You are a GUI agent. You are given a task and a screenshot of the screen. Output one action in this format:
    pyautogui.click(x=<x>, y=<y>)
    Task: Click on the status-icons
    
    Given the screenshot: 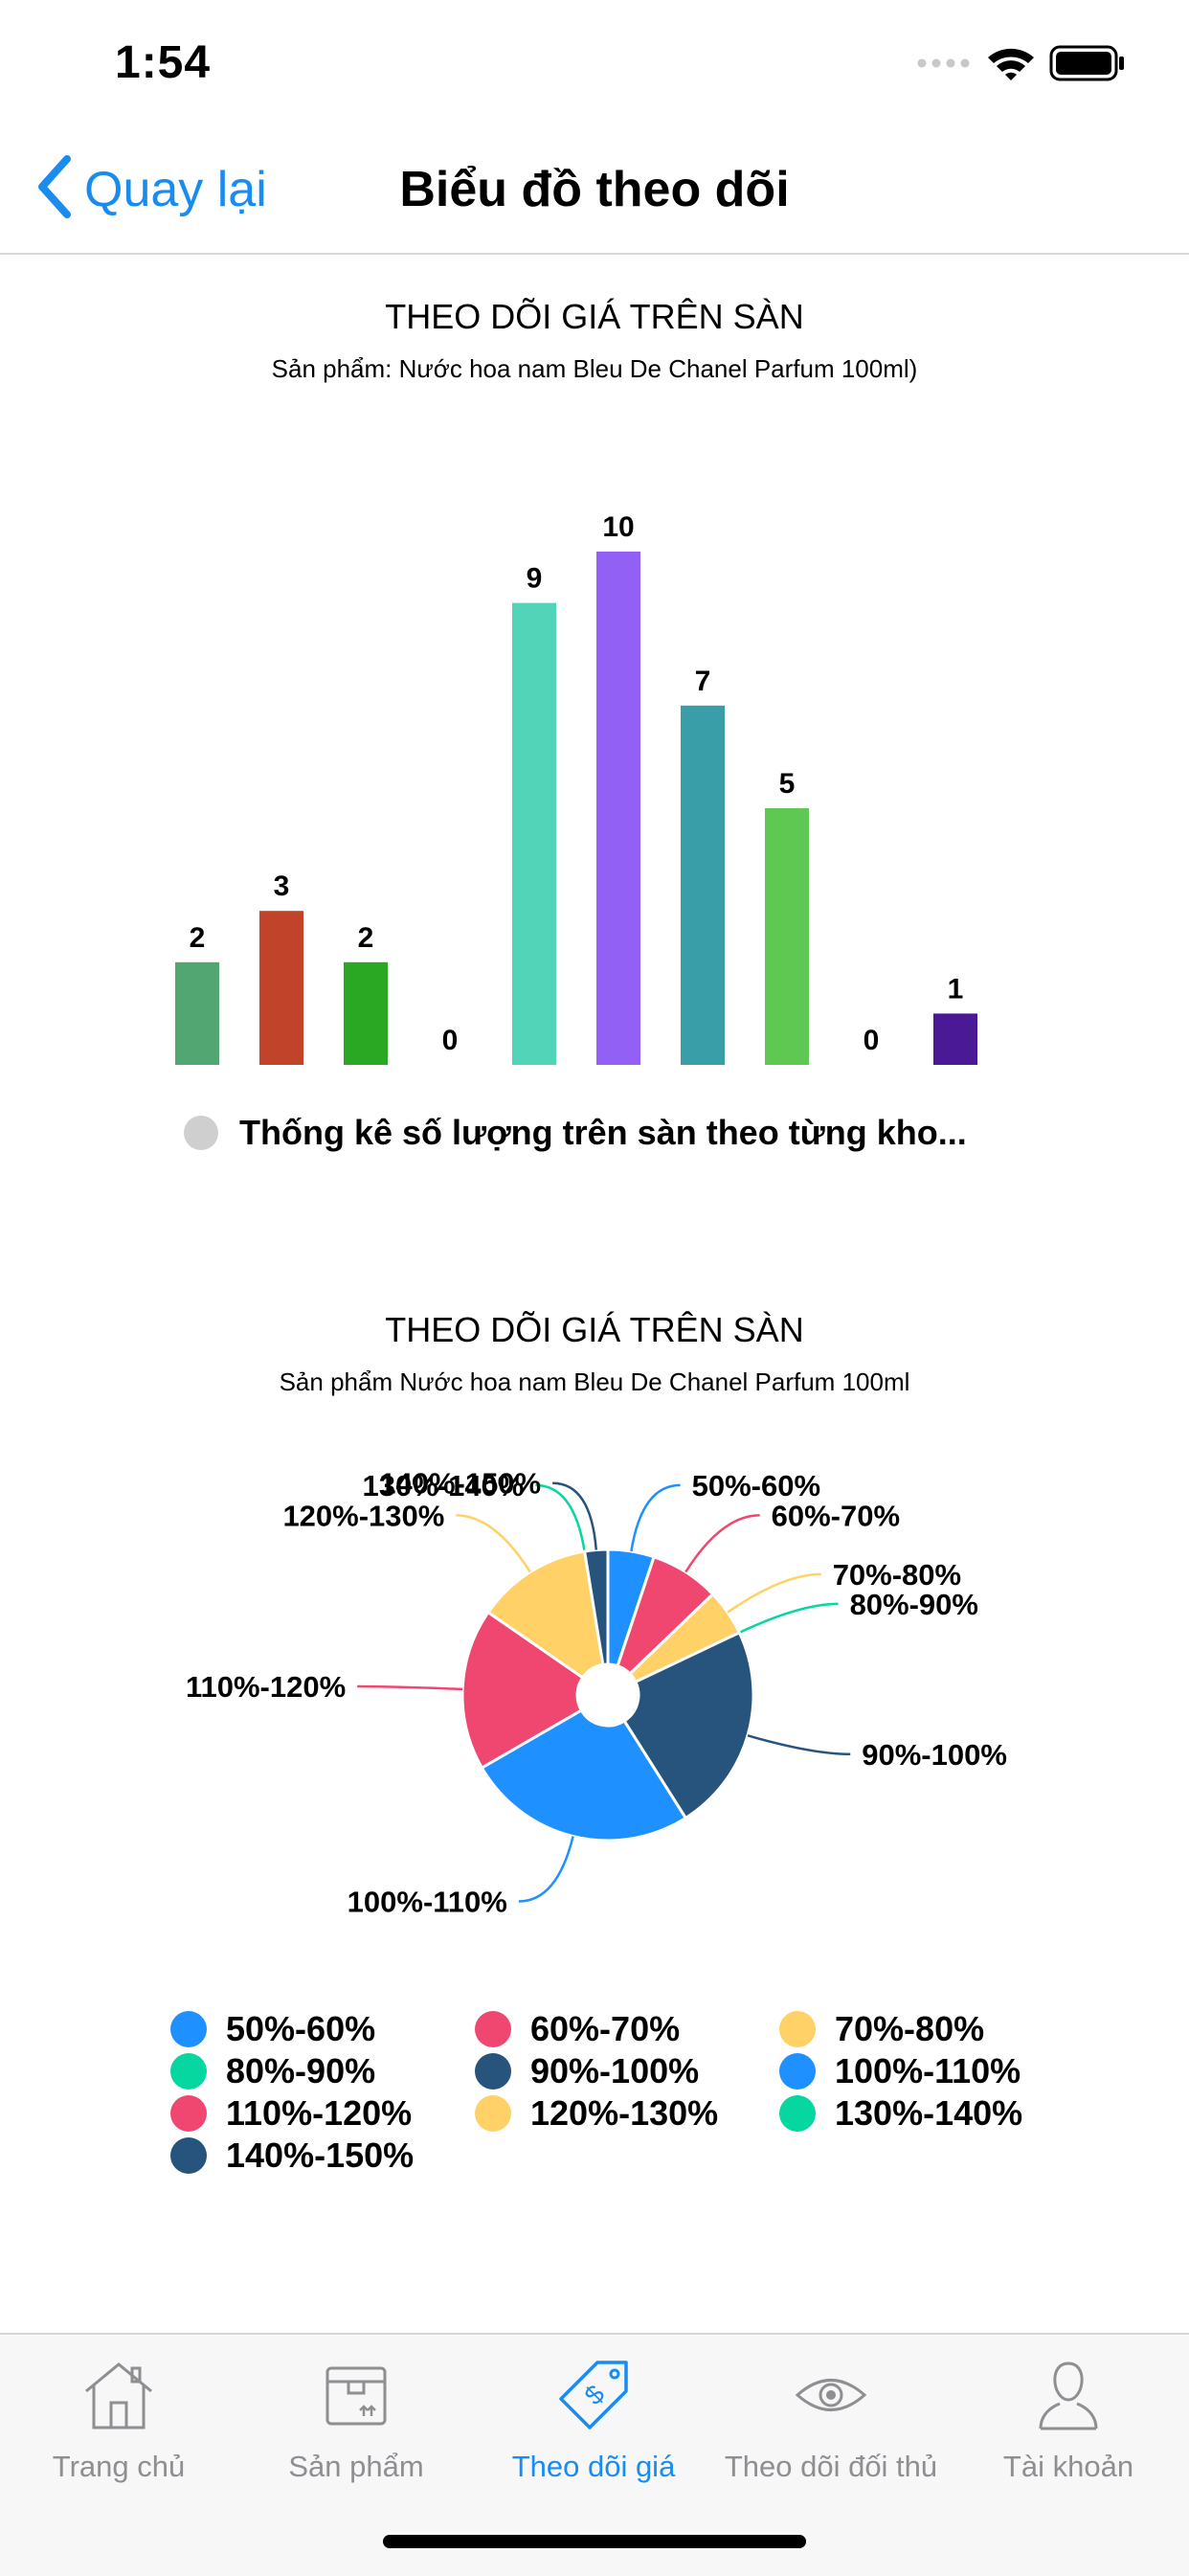 What is the action you would take?
    pyautogui.click(x=1021, y=65)
    